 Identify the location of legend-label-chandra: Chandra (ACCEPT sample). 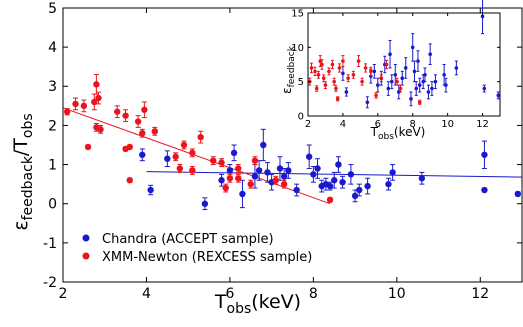
(188, 239).